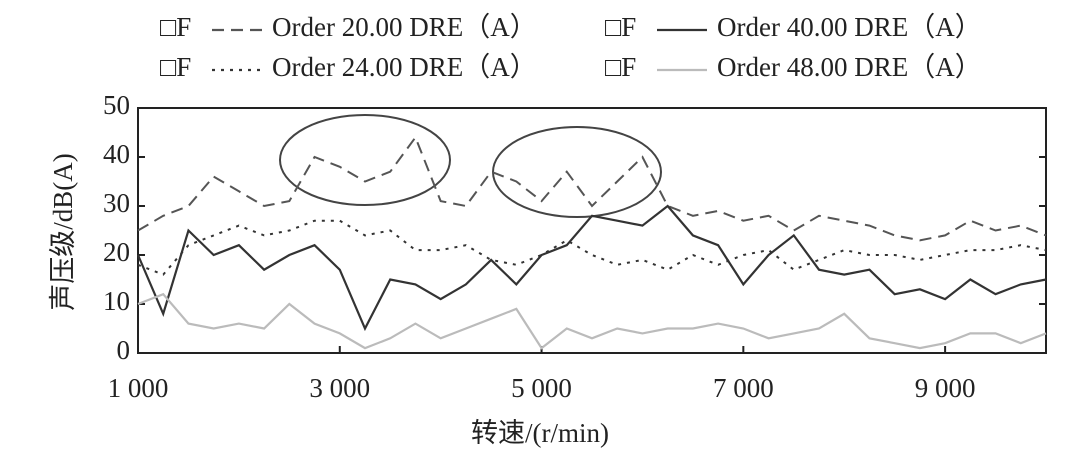  Describe the element at coordinates (339, 388) in the screenshot. I see `x-tick-label: 3 000` at that location.